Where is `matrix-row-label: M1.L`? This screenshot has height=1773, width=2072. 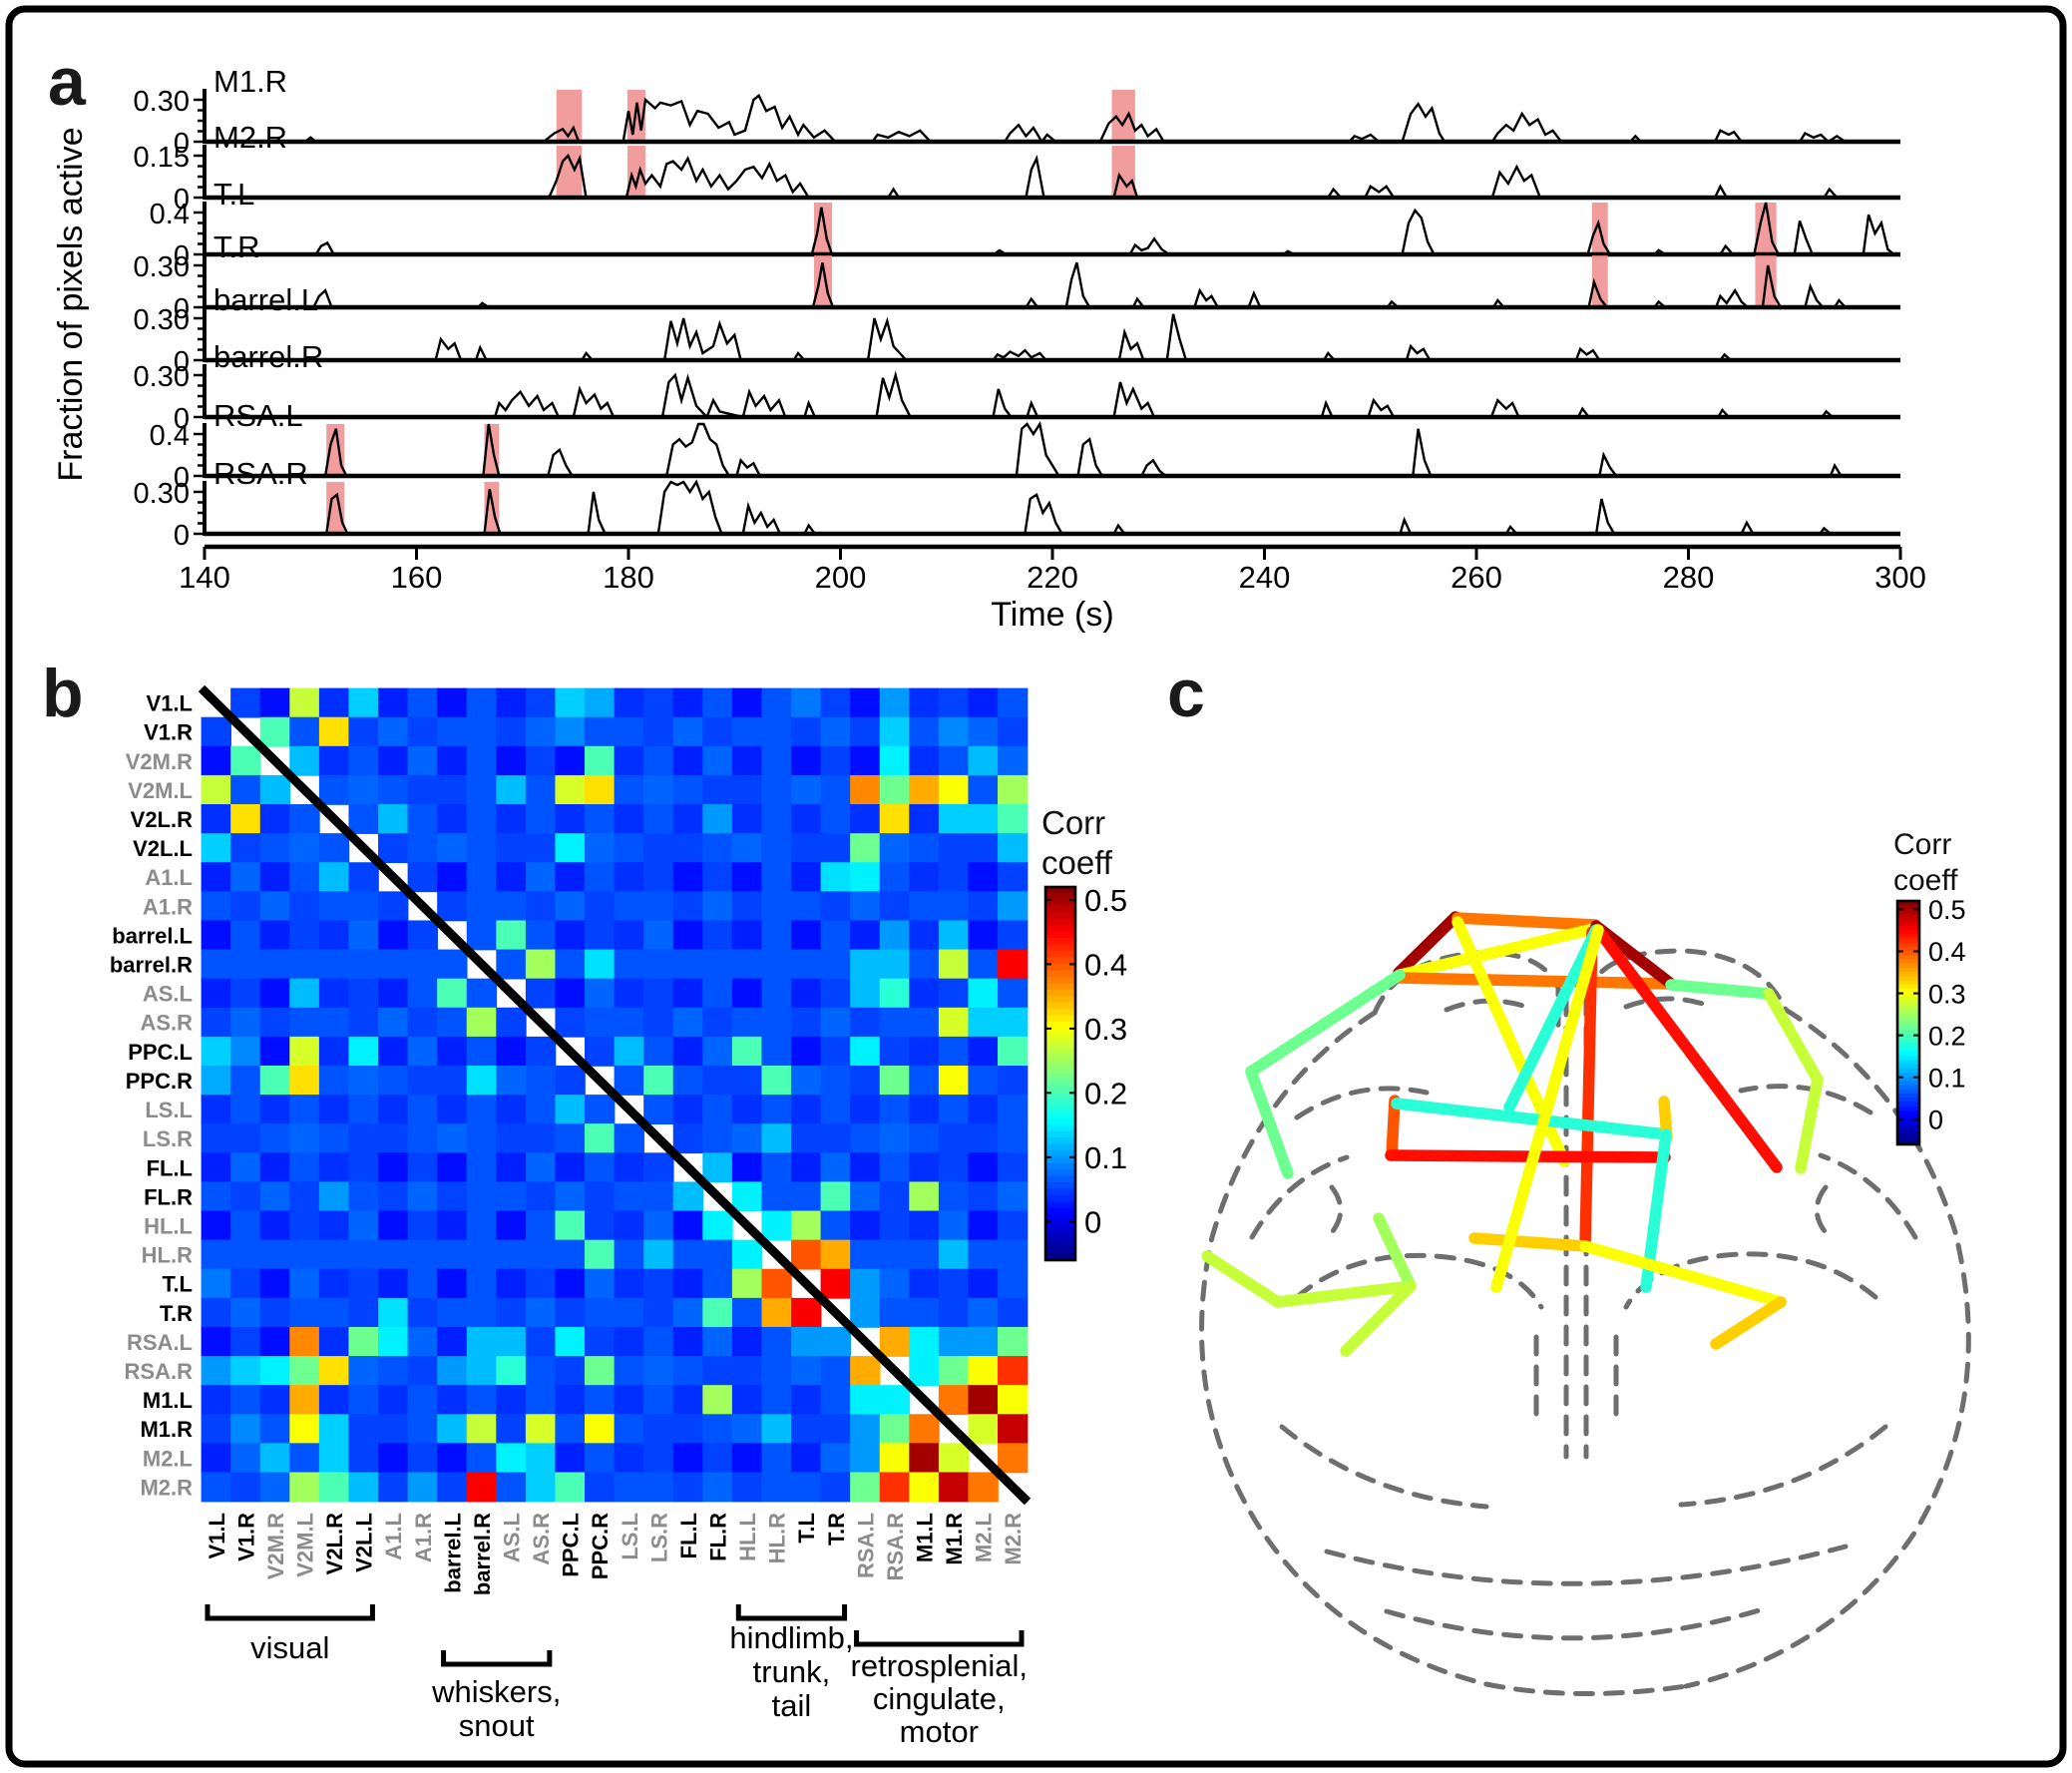
matrix-row-label: M1.L is located at coordinates (168, 1401).